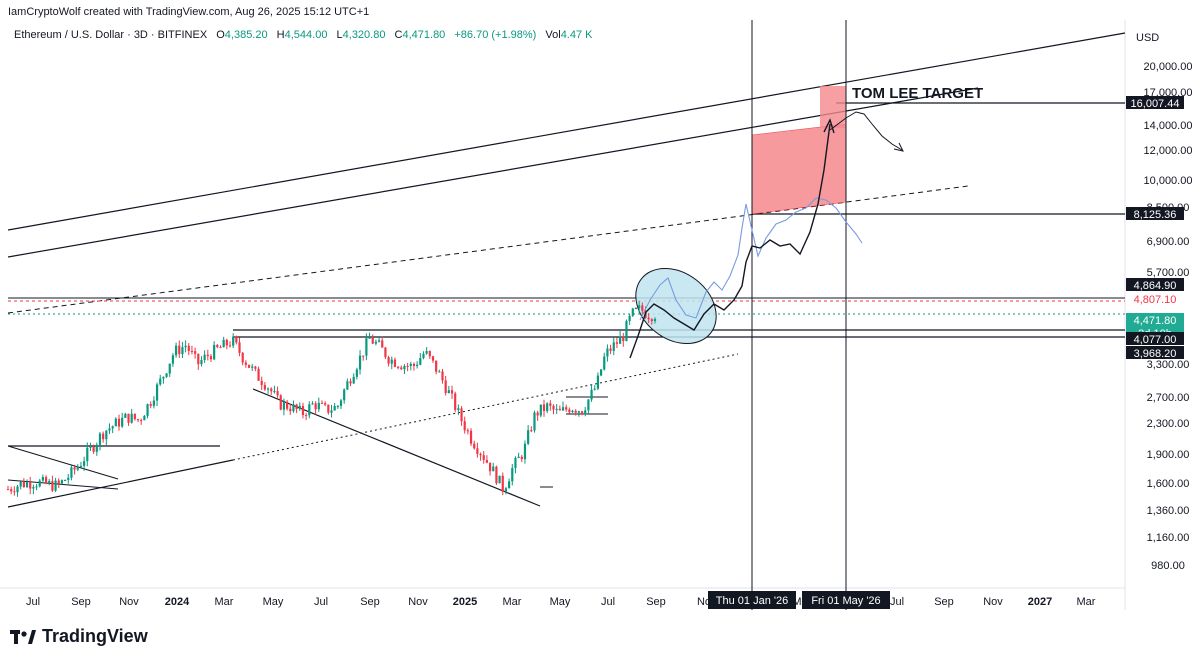  What do you see at coordinates (177, 602) in the screenshot?
I see `x-tick-label: 2024` at bounding box center [177, 602].